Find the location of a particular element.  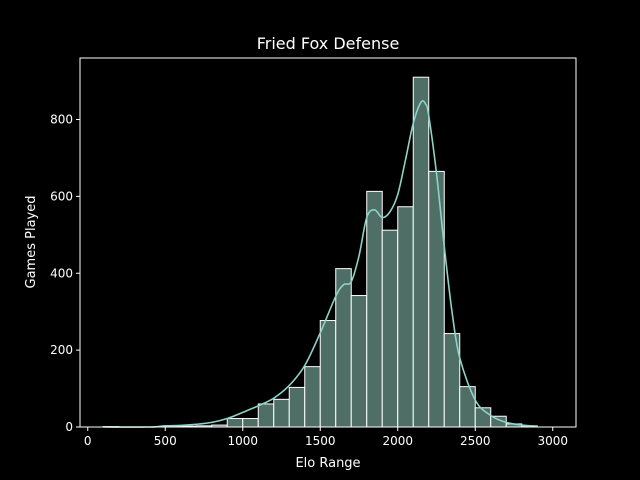

x-axis-label: Elo Range is located at coordinates (327, 463).